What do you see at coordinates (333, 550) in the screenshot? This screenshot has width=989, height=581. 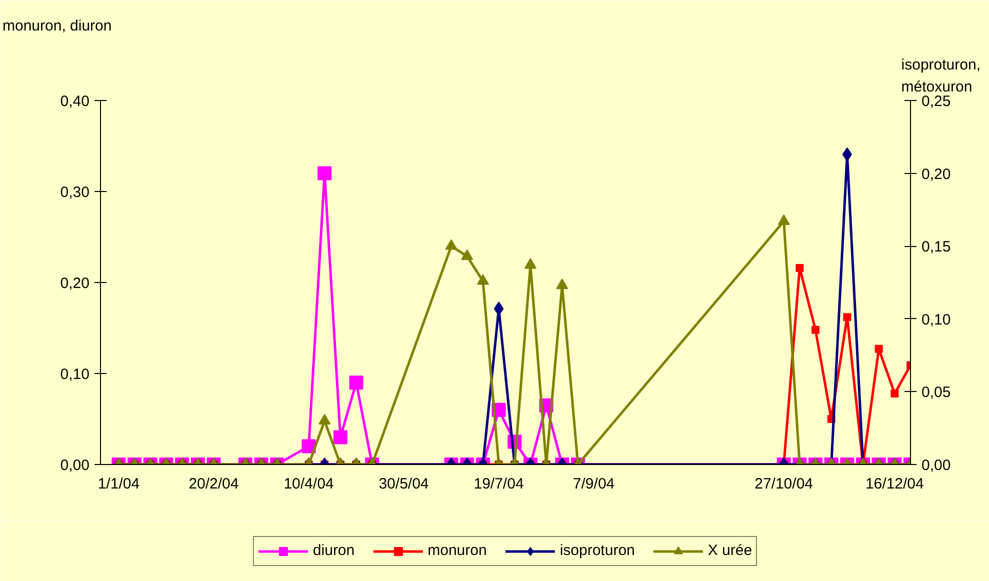 I see `legend-label: diuron` at bounding box center [333, 550].